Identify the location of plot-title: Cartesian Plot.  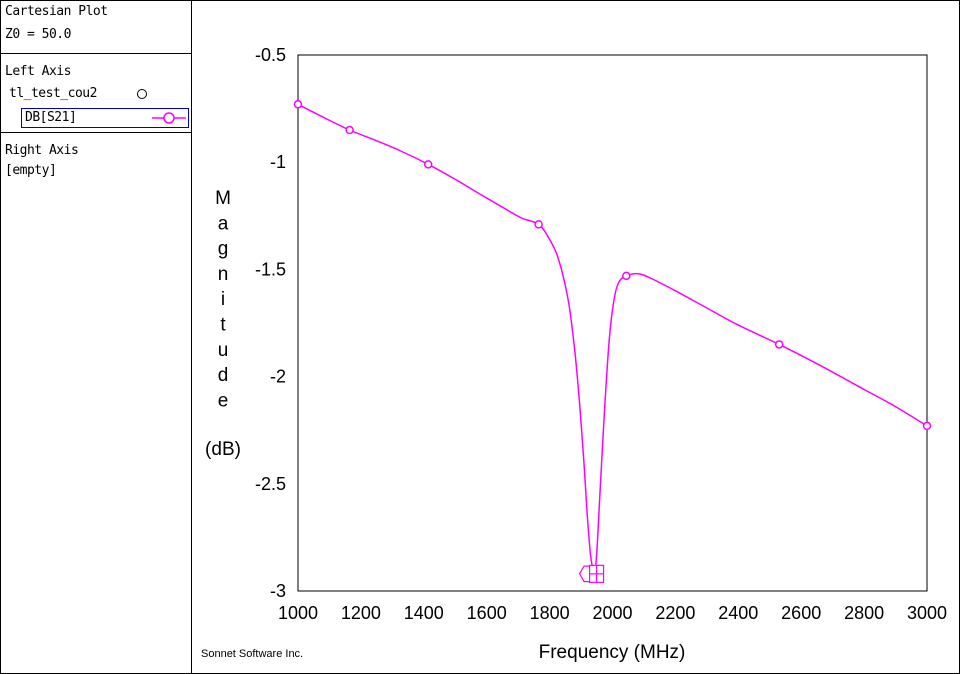
(56, 11).